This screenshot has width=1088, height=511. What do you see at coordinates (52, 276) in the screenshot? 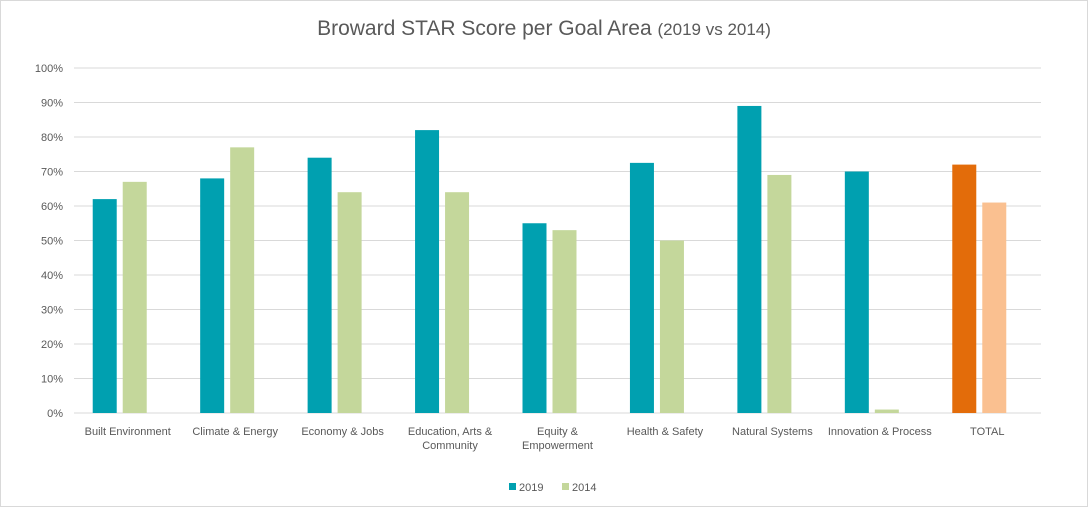
I see `y-tick-label: 40%` at bounding box center [52, 276].